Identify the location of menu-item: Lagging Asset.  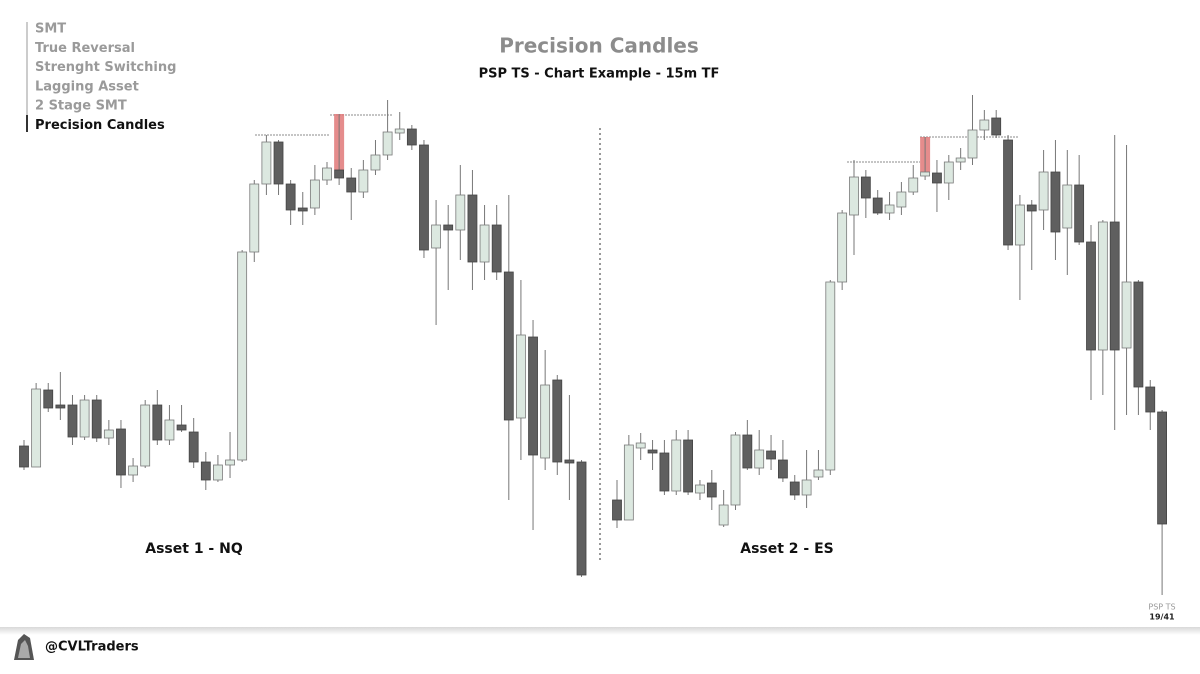
(87, 86).